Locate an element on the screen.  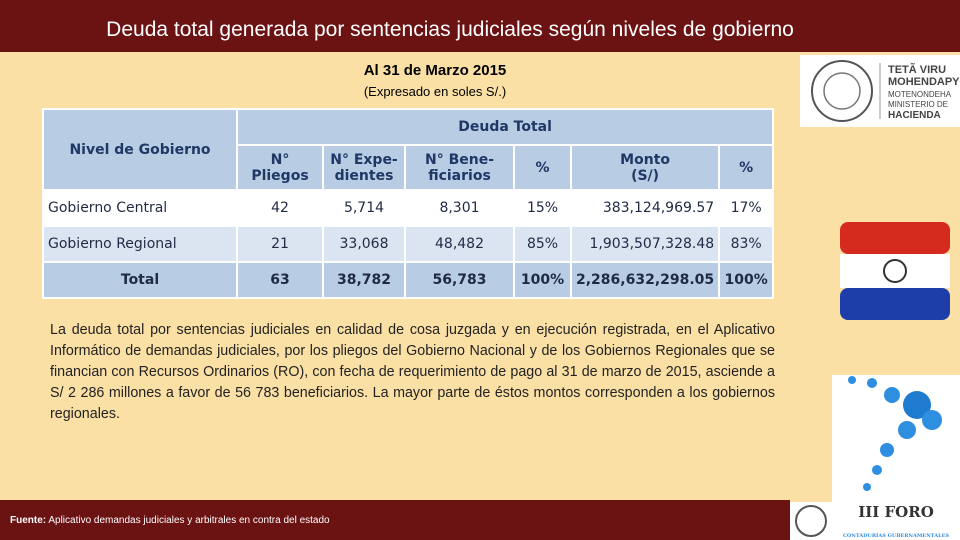
ministry-line: MOTENONDEHA is located at coordinates (920, 94).